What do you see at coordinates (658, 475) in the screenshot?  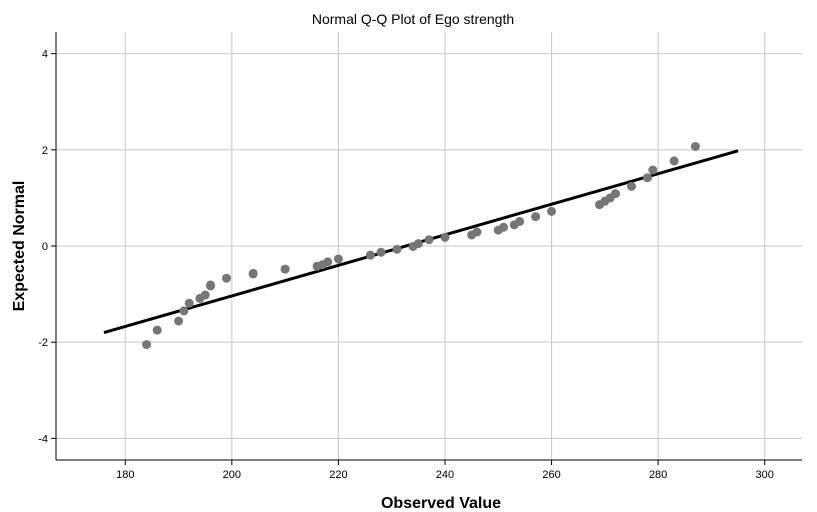 I see `x-tick-label: 280` at bounding box center [658, 475].